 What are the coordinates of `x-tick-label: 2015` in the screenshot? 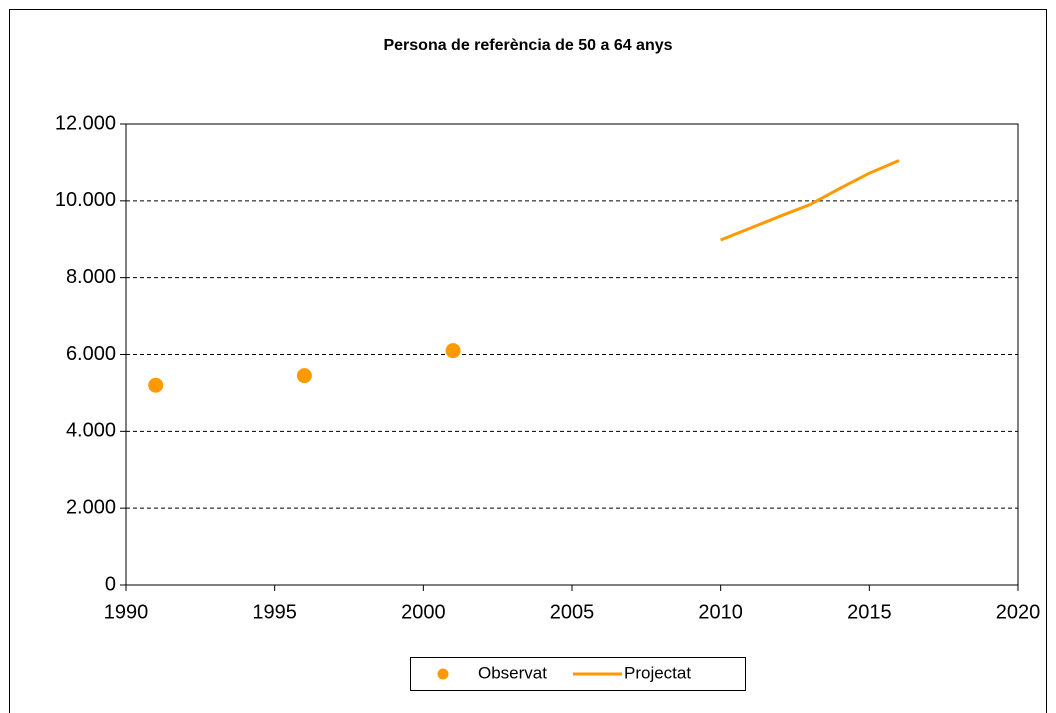 It's located at (869, 612).